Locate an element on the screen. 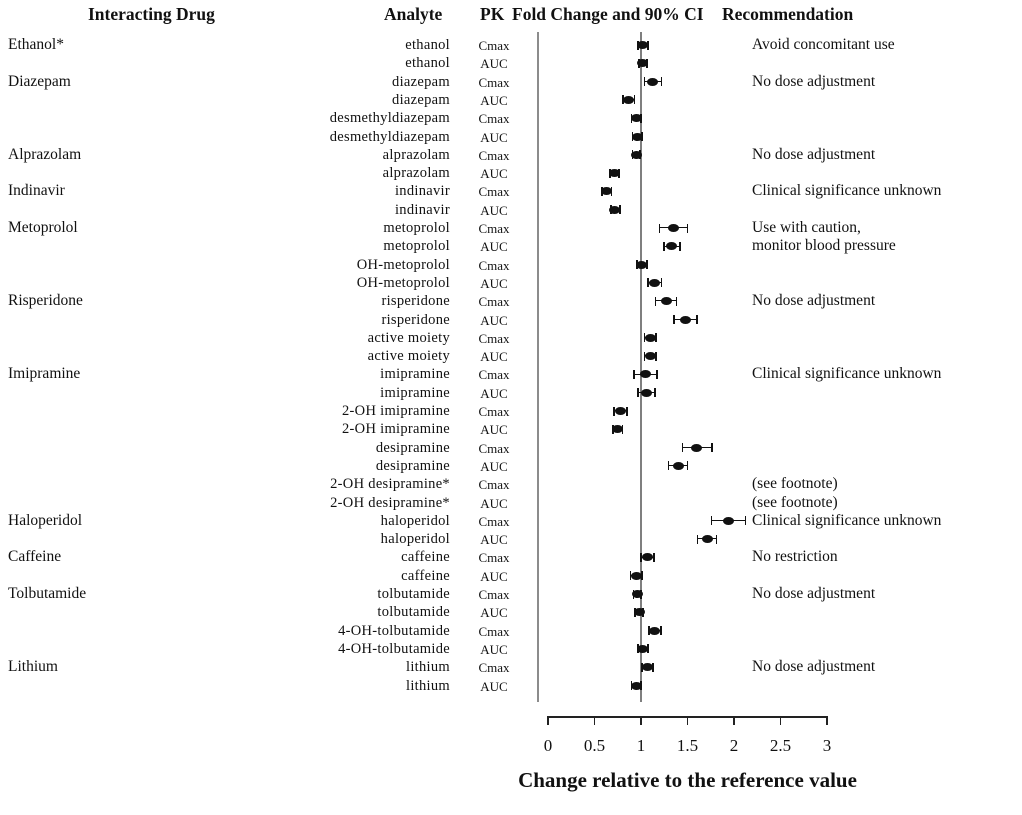 The image size is (1022, 815). drug-label: Ethanol* is located at coordinates (36, 44).